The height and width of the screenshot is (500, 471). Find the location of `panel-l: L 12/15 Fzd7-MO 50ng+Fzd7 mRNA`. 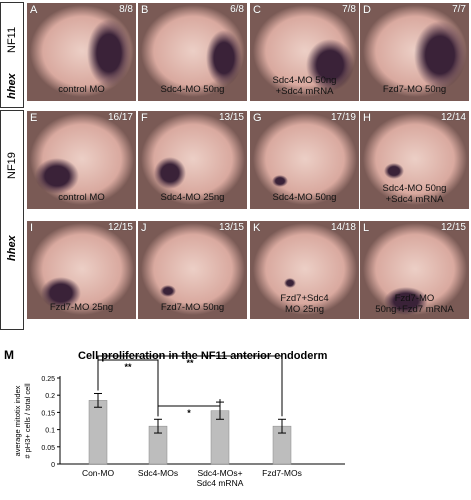

panel-l: L 12/15 Fzd7-MO 50ng+Fzd7 mRNA is located at coordinates (414, 270).